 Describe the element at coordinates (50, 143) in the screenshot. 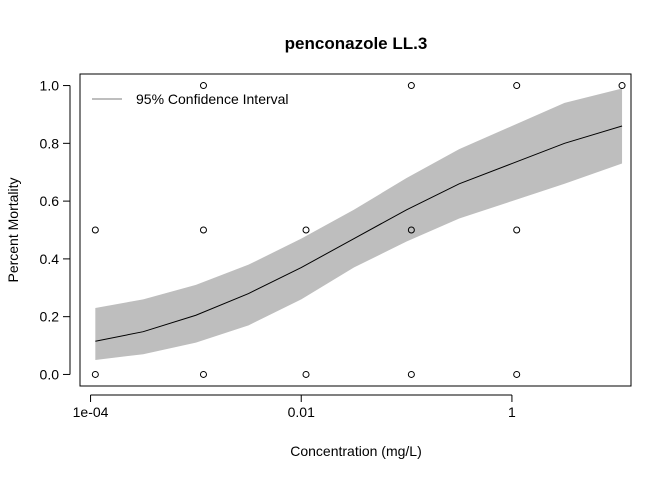

I see `y-tick-label: 0.8` at that location.